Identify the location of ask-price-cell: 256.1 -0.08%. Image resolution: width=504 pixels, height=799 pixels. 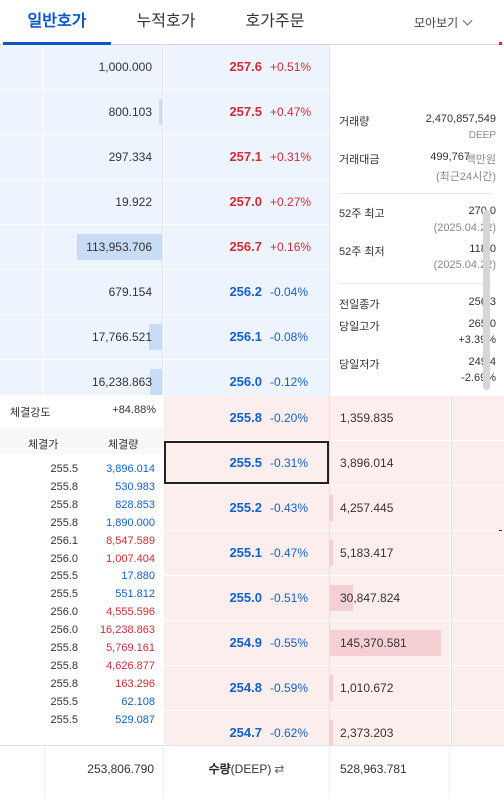
(246, 337).